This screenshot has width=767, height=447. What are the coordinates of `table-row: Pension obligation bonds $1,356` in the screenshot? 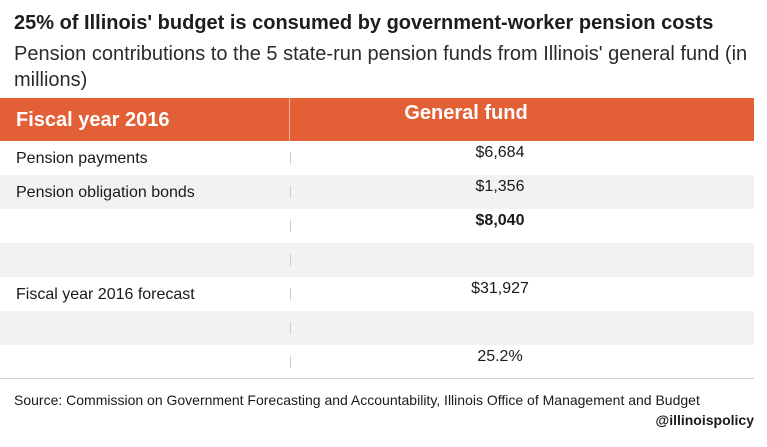 It's located at (377, 192).